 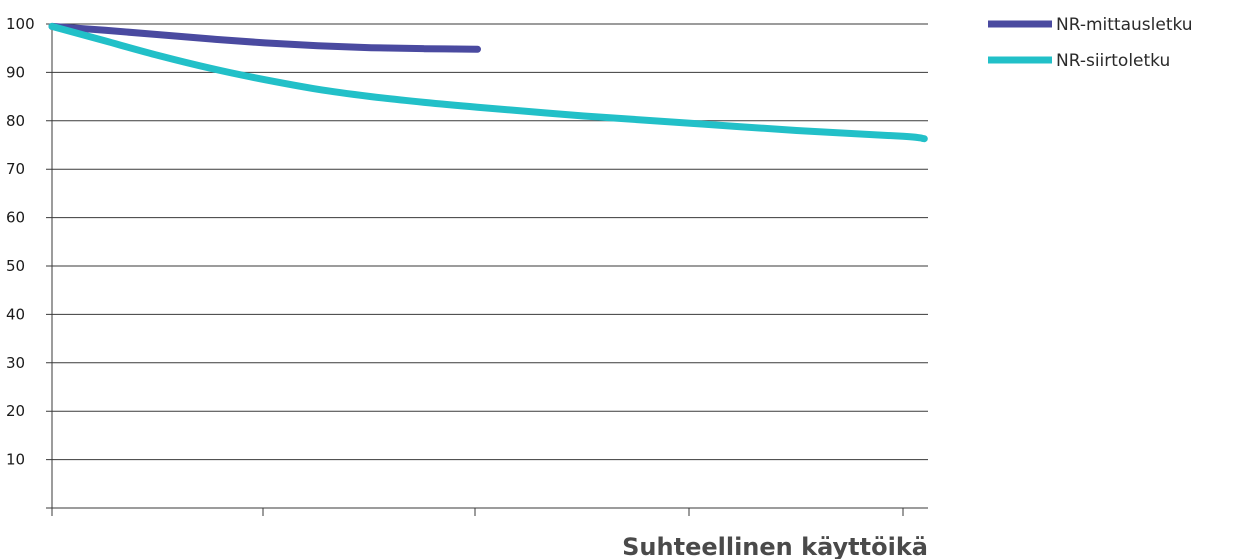 I want to click on y-tick-label-70: 70, so click(x=15, y=169).